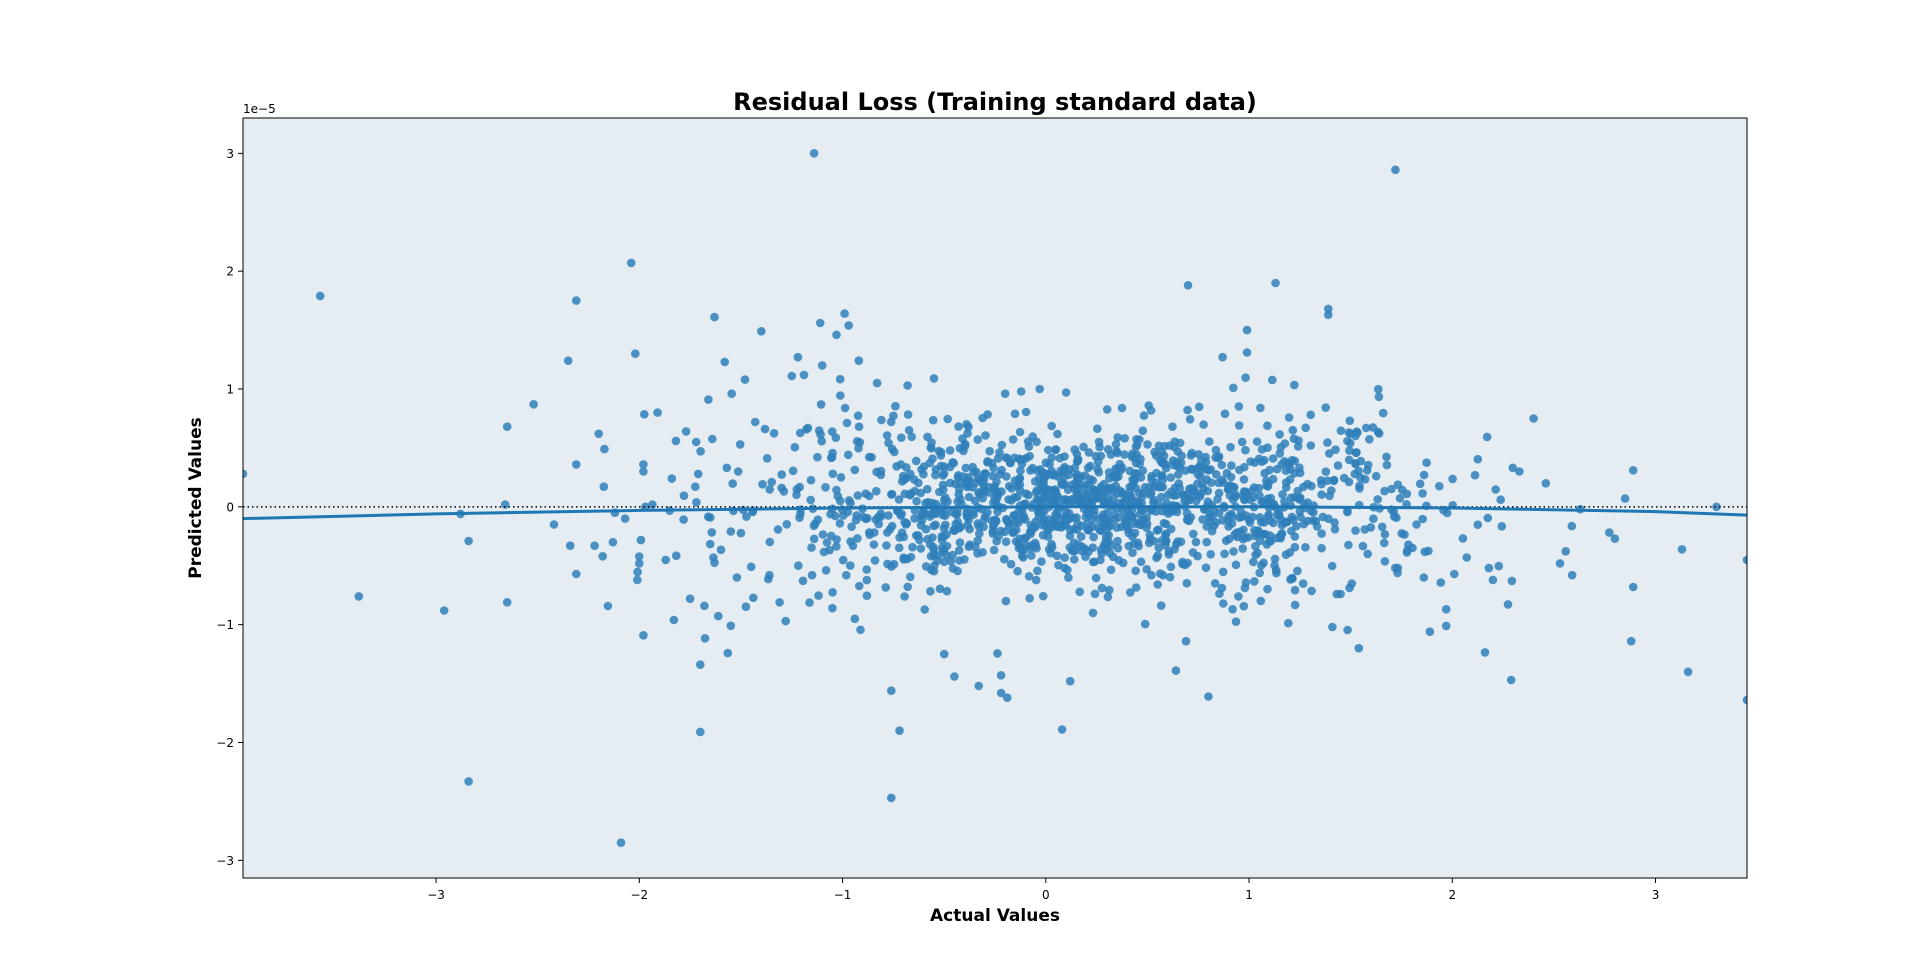 Image resolution: width=1920 pixels, height=979 pixels. Describe the element at coordinates (230, 390) in the screenshot. I see `y-tick-label: 1` at that location.